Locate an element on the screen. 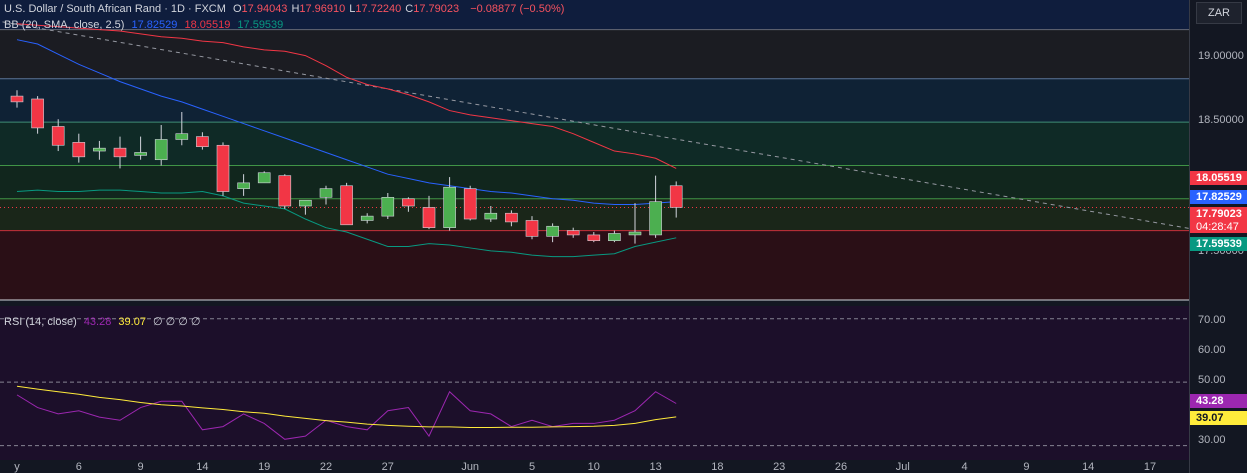  time-tick: y is located at coordinates (17, 467).